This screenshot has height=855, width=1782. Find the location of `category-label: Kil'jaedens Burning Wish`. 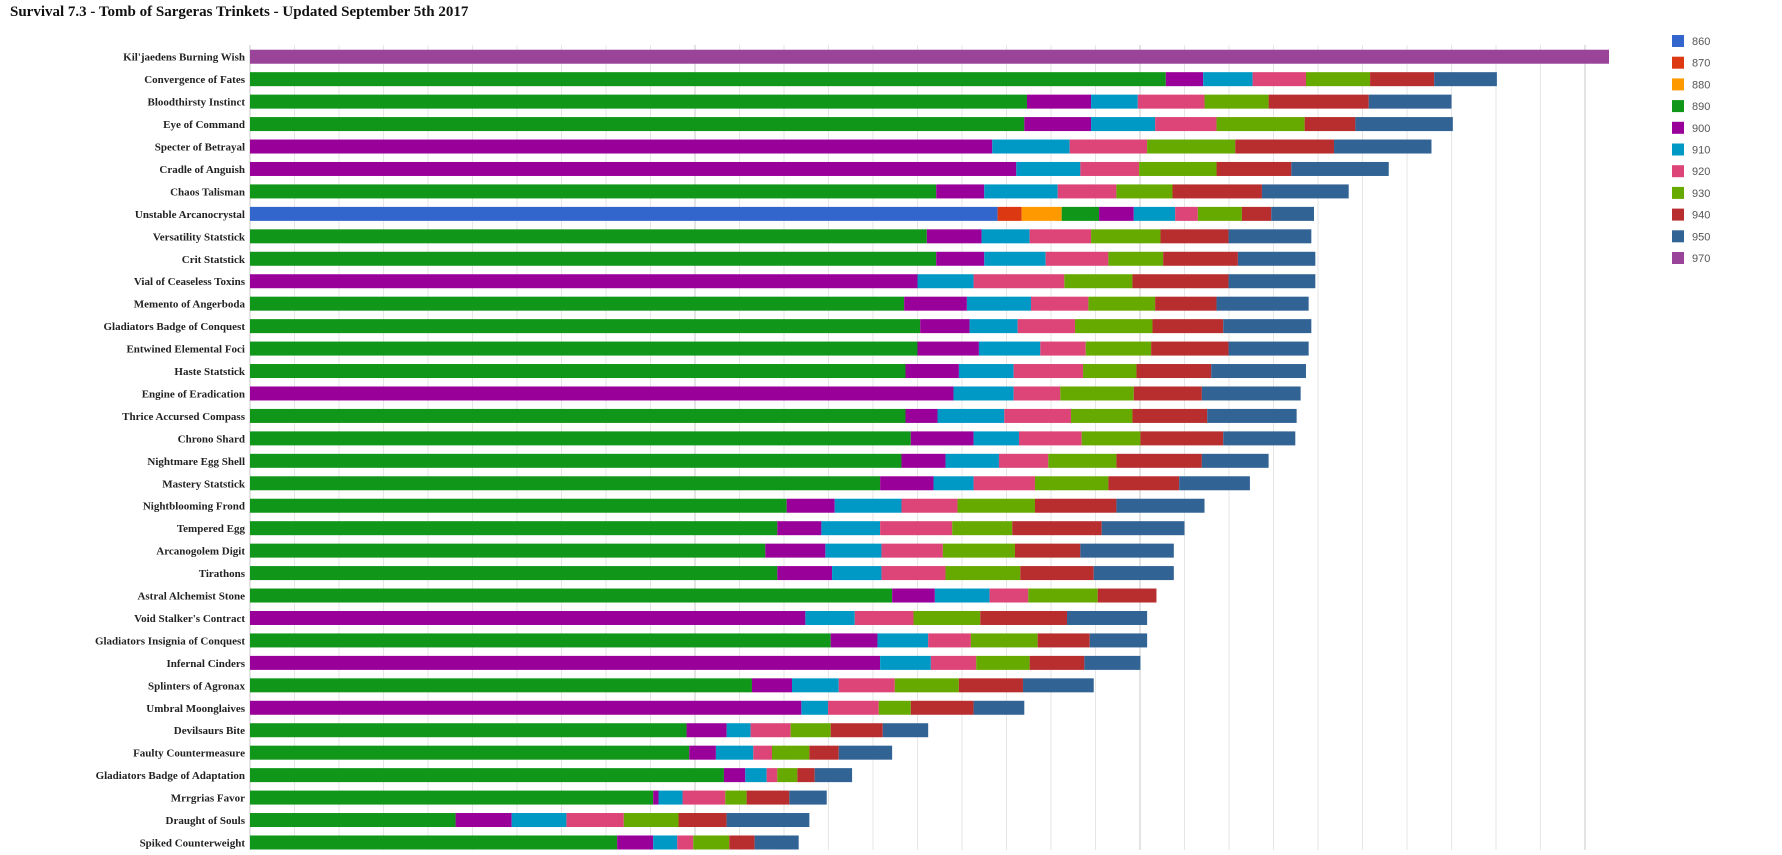

category-label: Kil'jaedens Burning Wish is located at coordinates (184, 58).